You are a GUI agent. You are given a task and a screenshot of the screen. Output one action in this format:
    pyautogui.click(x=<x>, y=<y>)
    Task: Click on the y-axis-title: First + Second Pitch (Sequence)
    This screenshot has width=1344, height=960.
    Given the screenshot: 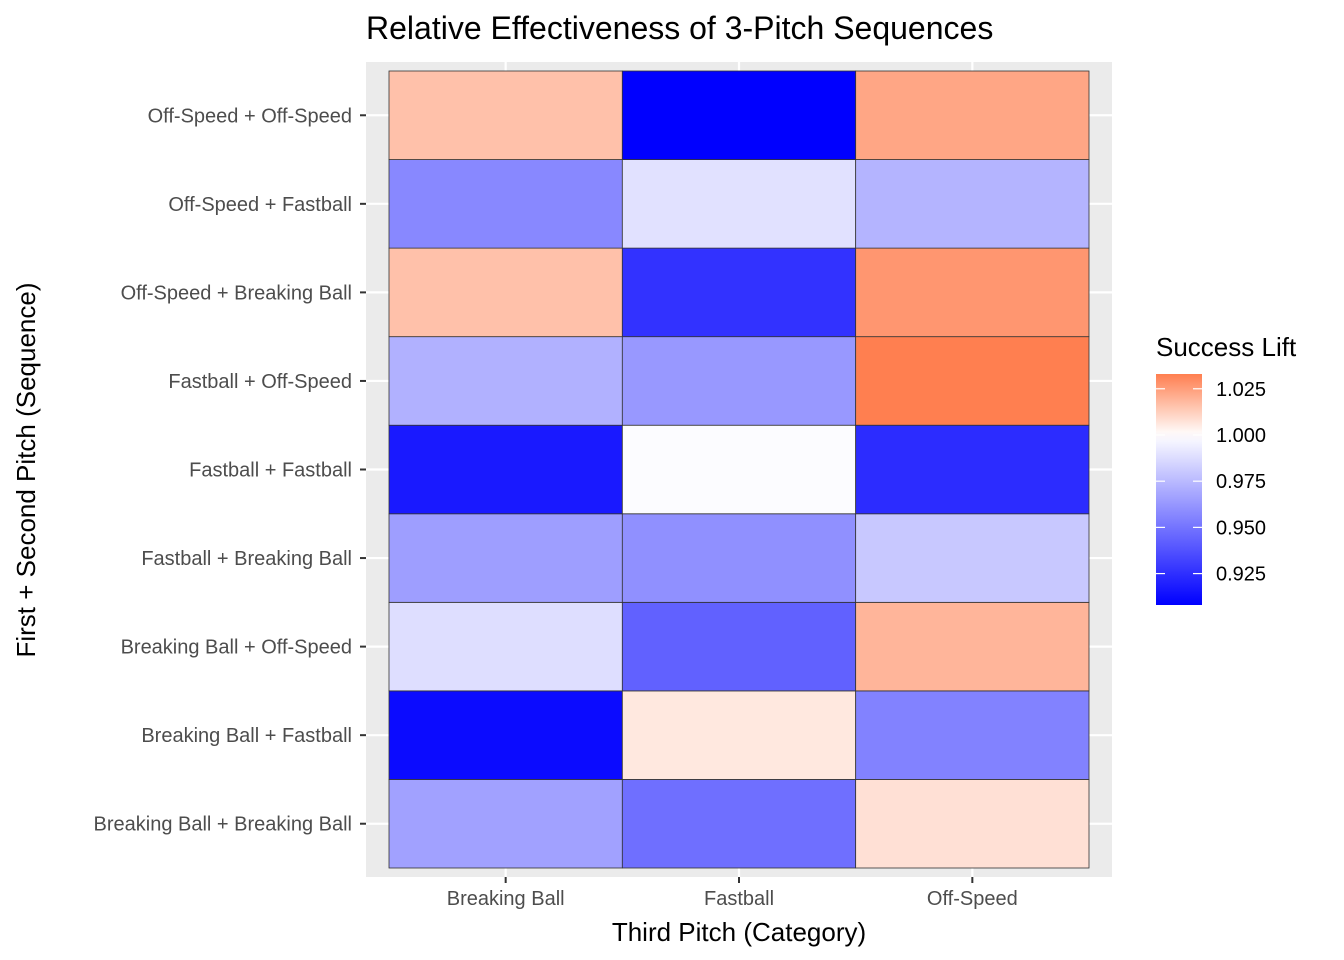 What is the action you would take?
    pyautogui.click(x=26, y=469)
    